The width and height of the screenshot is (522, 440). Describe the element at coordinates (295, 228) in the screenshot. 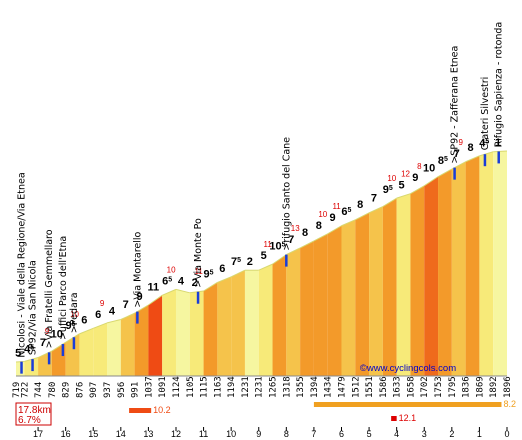

I see `max-grade-value: 13` at that location.